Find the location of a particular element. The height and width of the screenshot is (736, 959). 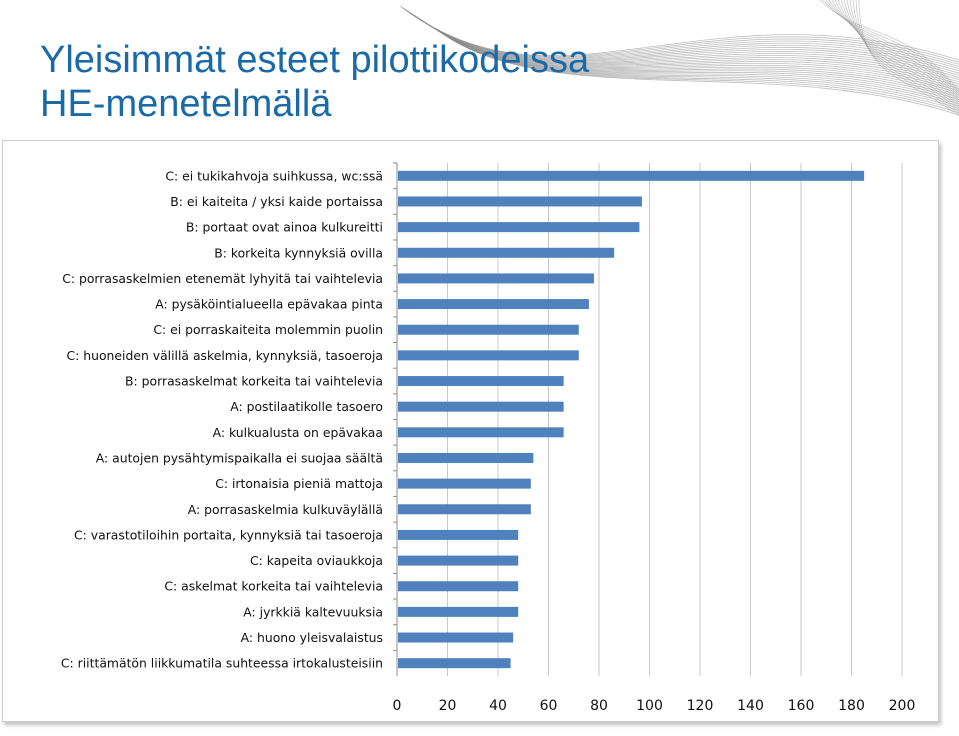

category-label: C: ei tukikahvoja suihkussa, wc:ssä is located at coordinates (274, 175).